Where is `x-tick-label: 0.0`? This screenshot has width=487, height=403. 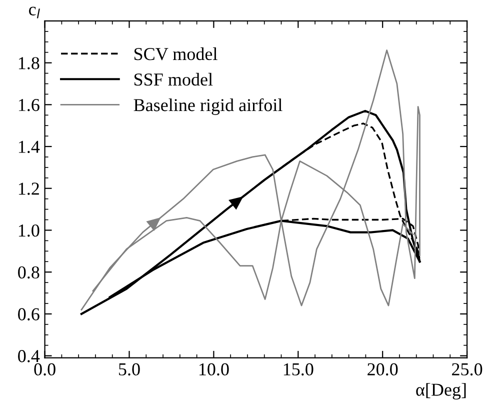 x-tick-label: 0.0 is located at coordinates (45, 369).